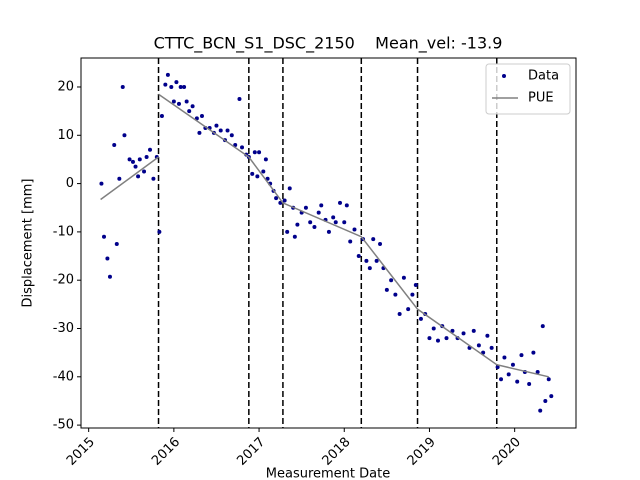 The height and width of the screenshot is (480, 640). Describe the element at coordinates (81, 452) in the screenshot. I see `x-tick-label: 2015` at that location.